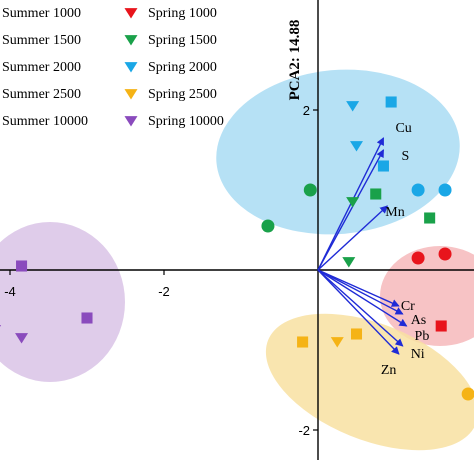 This screenshot has width=474, height=474. Describe the element at coordinates (164, 291) in the screenshot. I see `x-tick-label: -2` at that location.